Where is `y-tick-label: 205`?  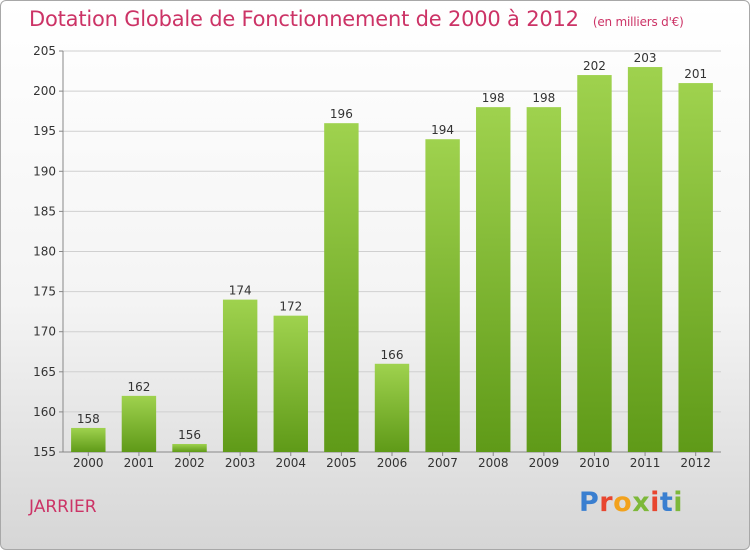
y-tick-label: 205 is located at coordinates (44, 51).